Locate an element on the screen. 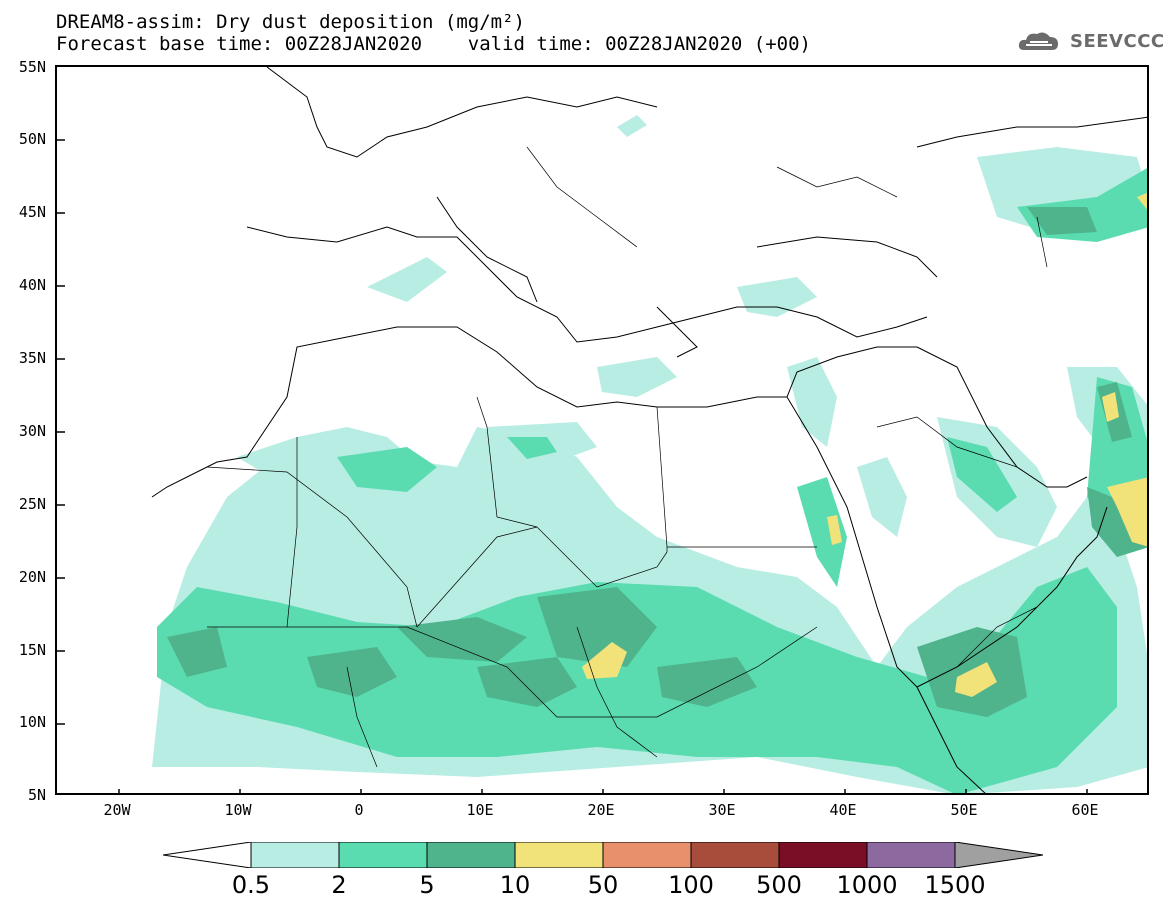 This screenshot has width=1165, height=907. lat-label: 40N is located at coordinates (32, 285).